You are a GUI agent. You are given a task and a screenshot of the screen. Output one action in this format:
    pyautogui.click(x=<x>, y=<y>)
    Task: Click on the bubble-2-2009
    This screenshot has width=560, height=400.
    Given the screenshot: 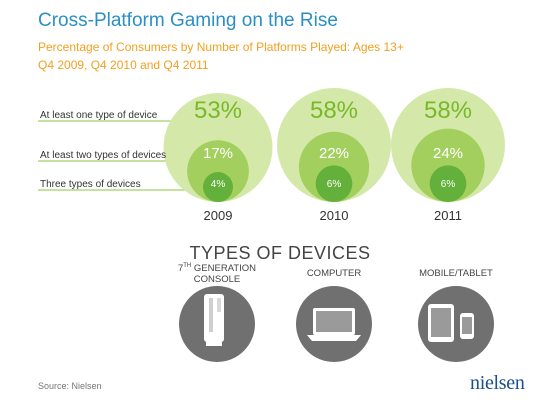 What is the action you would take?
    pyautogui.click(x=218, y=187)
    